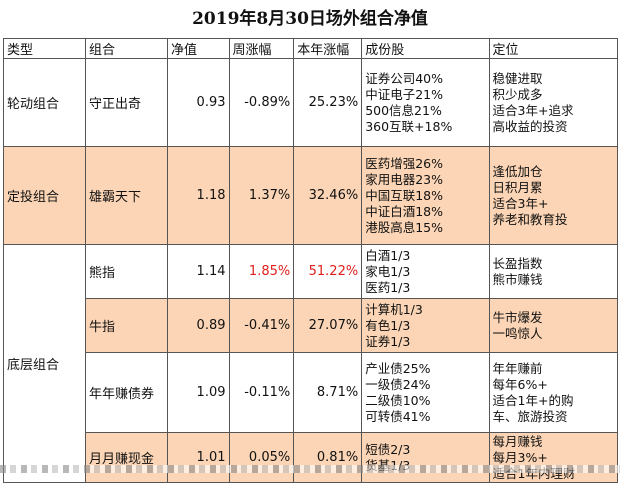 The width and height of the screenshot is (620, 483). What do you see at coordinates (198, 457) in the screenshot?
I see `cell-nav: 1.01` at bounding box center [198, 457].